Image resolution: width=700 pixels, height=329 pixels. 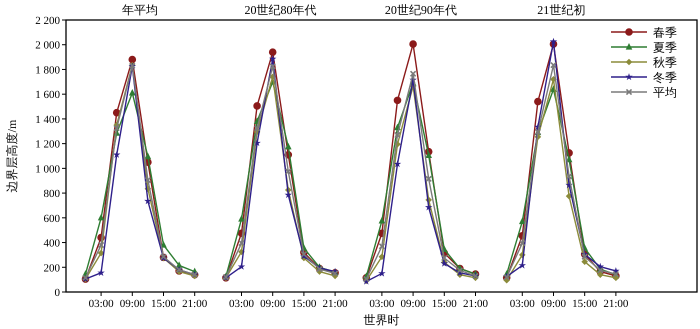 What do you see at coordinates (140, 10) in the screenshot?
I see `text: 年平均` at bounding box center [140, 10].